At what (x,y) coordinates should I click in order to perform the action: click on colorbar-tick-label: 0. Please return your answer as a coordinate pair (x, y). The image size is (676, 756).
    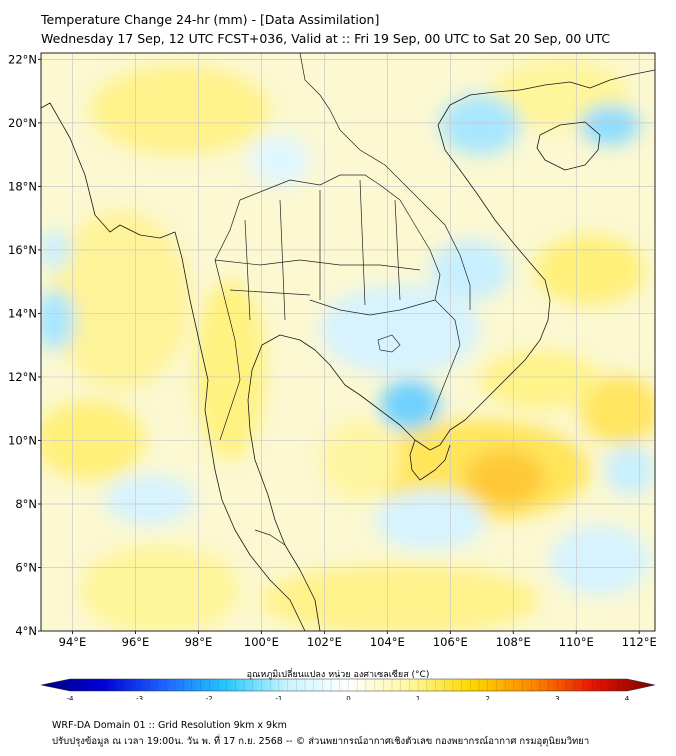
    Looking at the image, I should click on (348, 697).